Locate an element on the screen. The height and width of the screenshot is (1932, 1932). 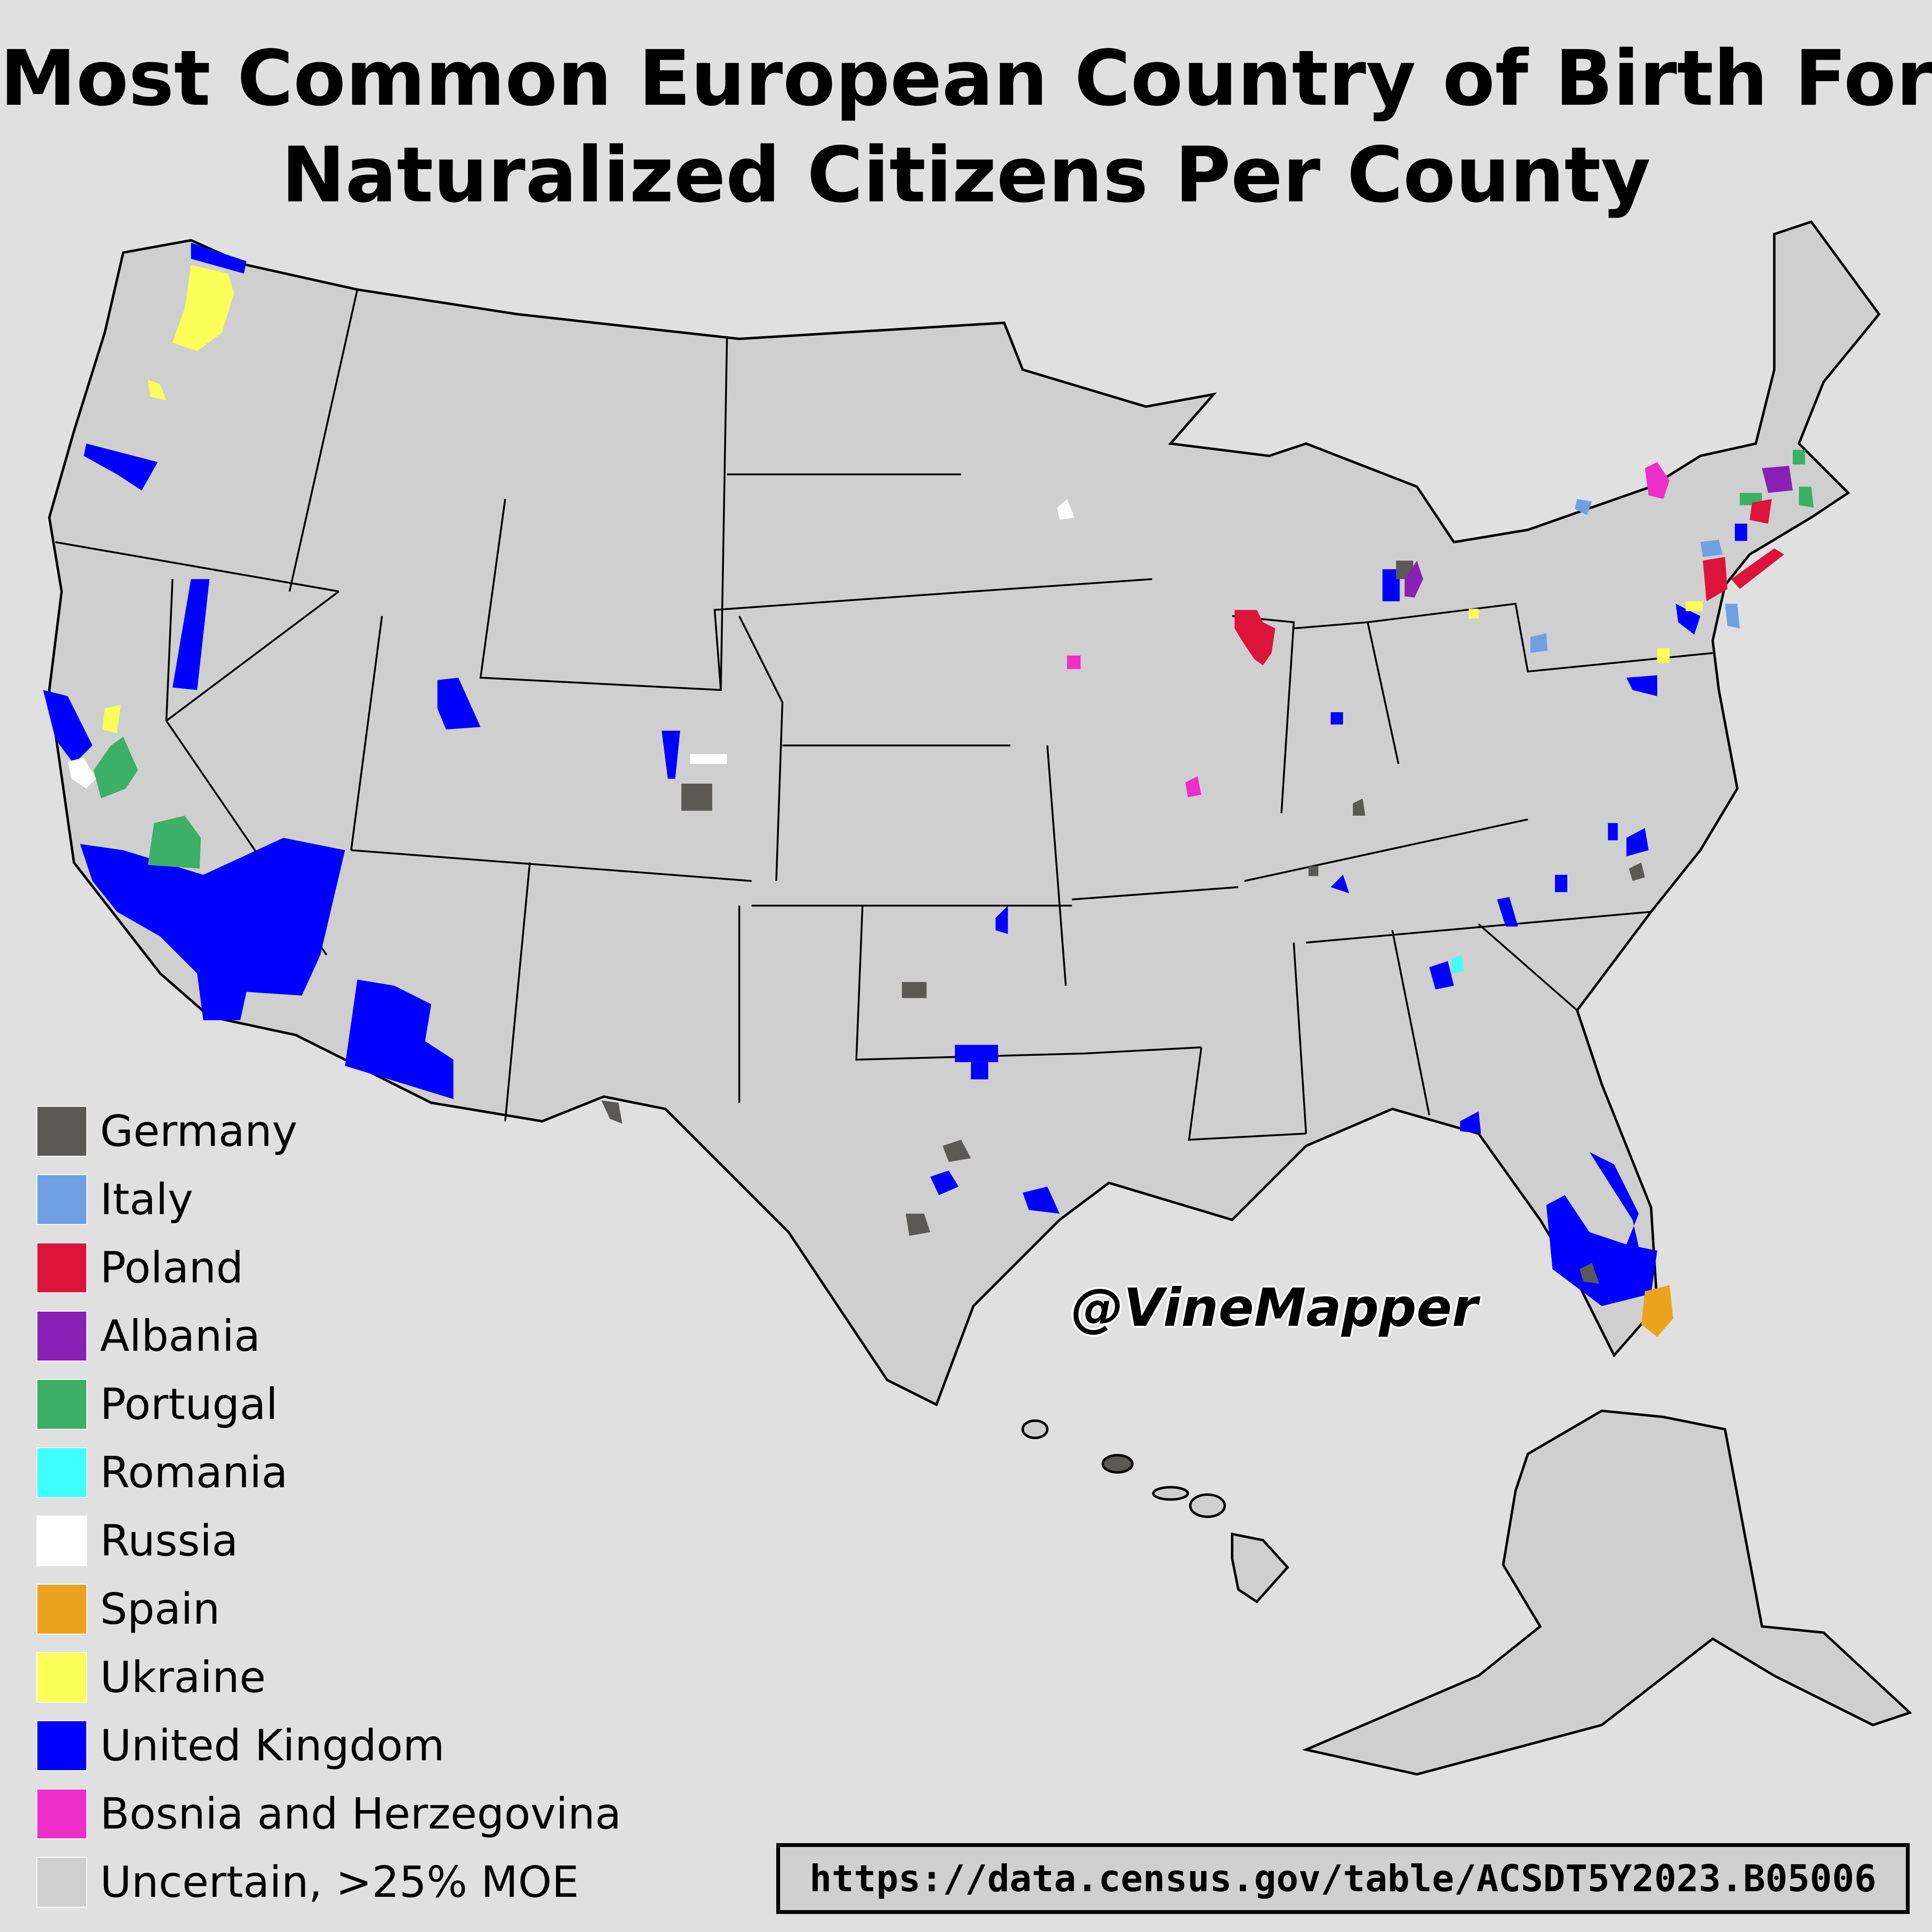
hawaii-island-oahu is located at coordinates (1118, 1464).